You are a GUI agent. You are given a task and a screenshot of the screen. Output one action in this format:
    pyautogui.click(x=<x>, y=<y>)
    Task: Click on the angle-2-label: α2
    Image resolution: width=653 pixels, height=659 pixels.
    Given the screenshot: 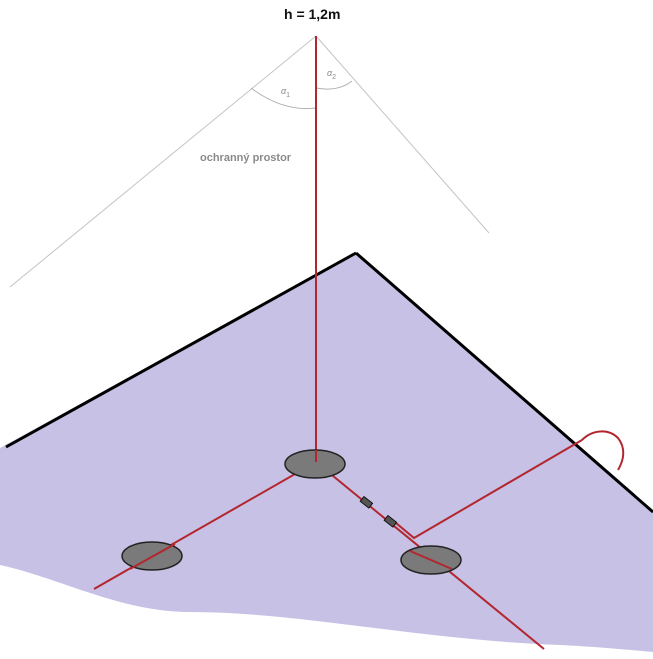 What is the action you would take?
    pyautogui.click(x=331, y=74)
    